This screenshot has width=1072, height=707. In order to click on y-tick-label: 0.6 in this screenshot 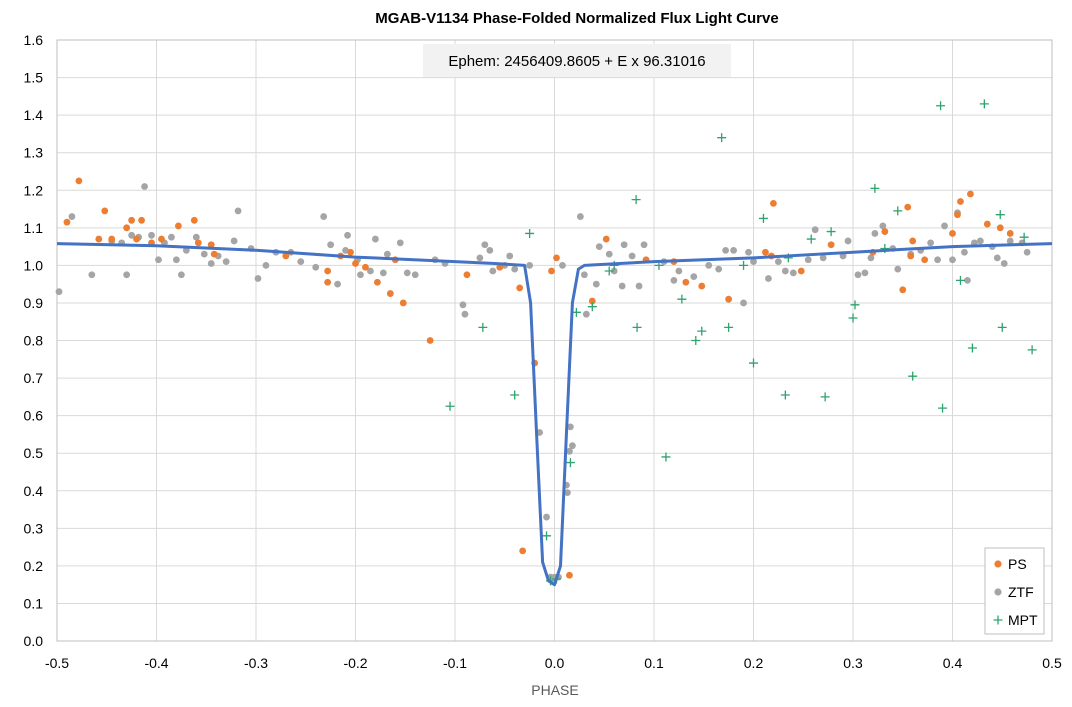, I will do `click(34, 416)`.